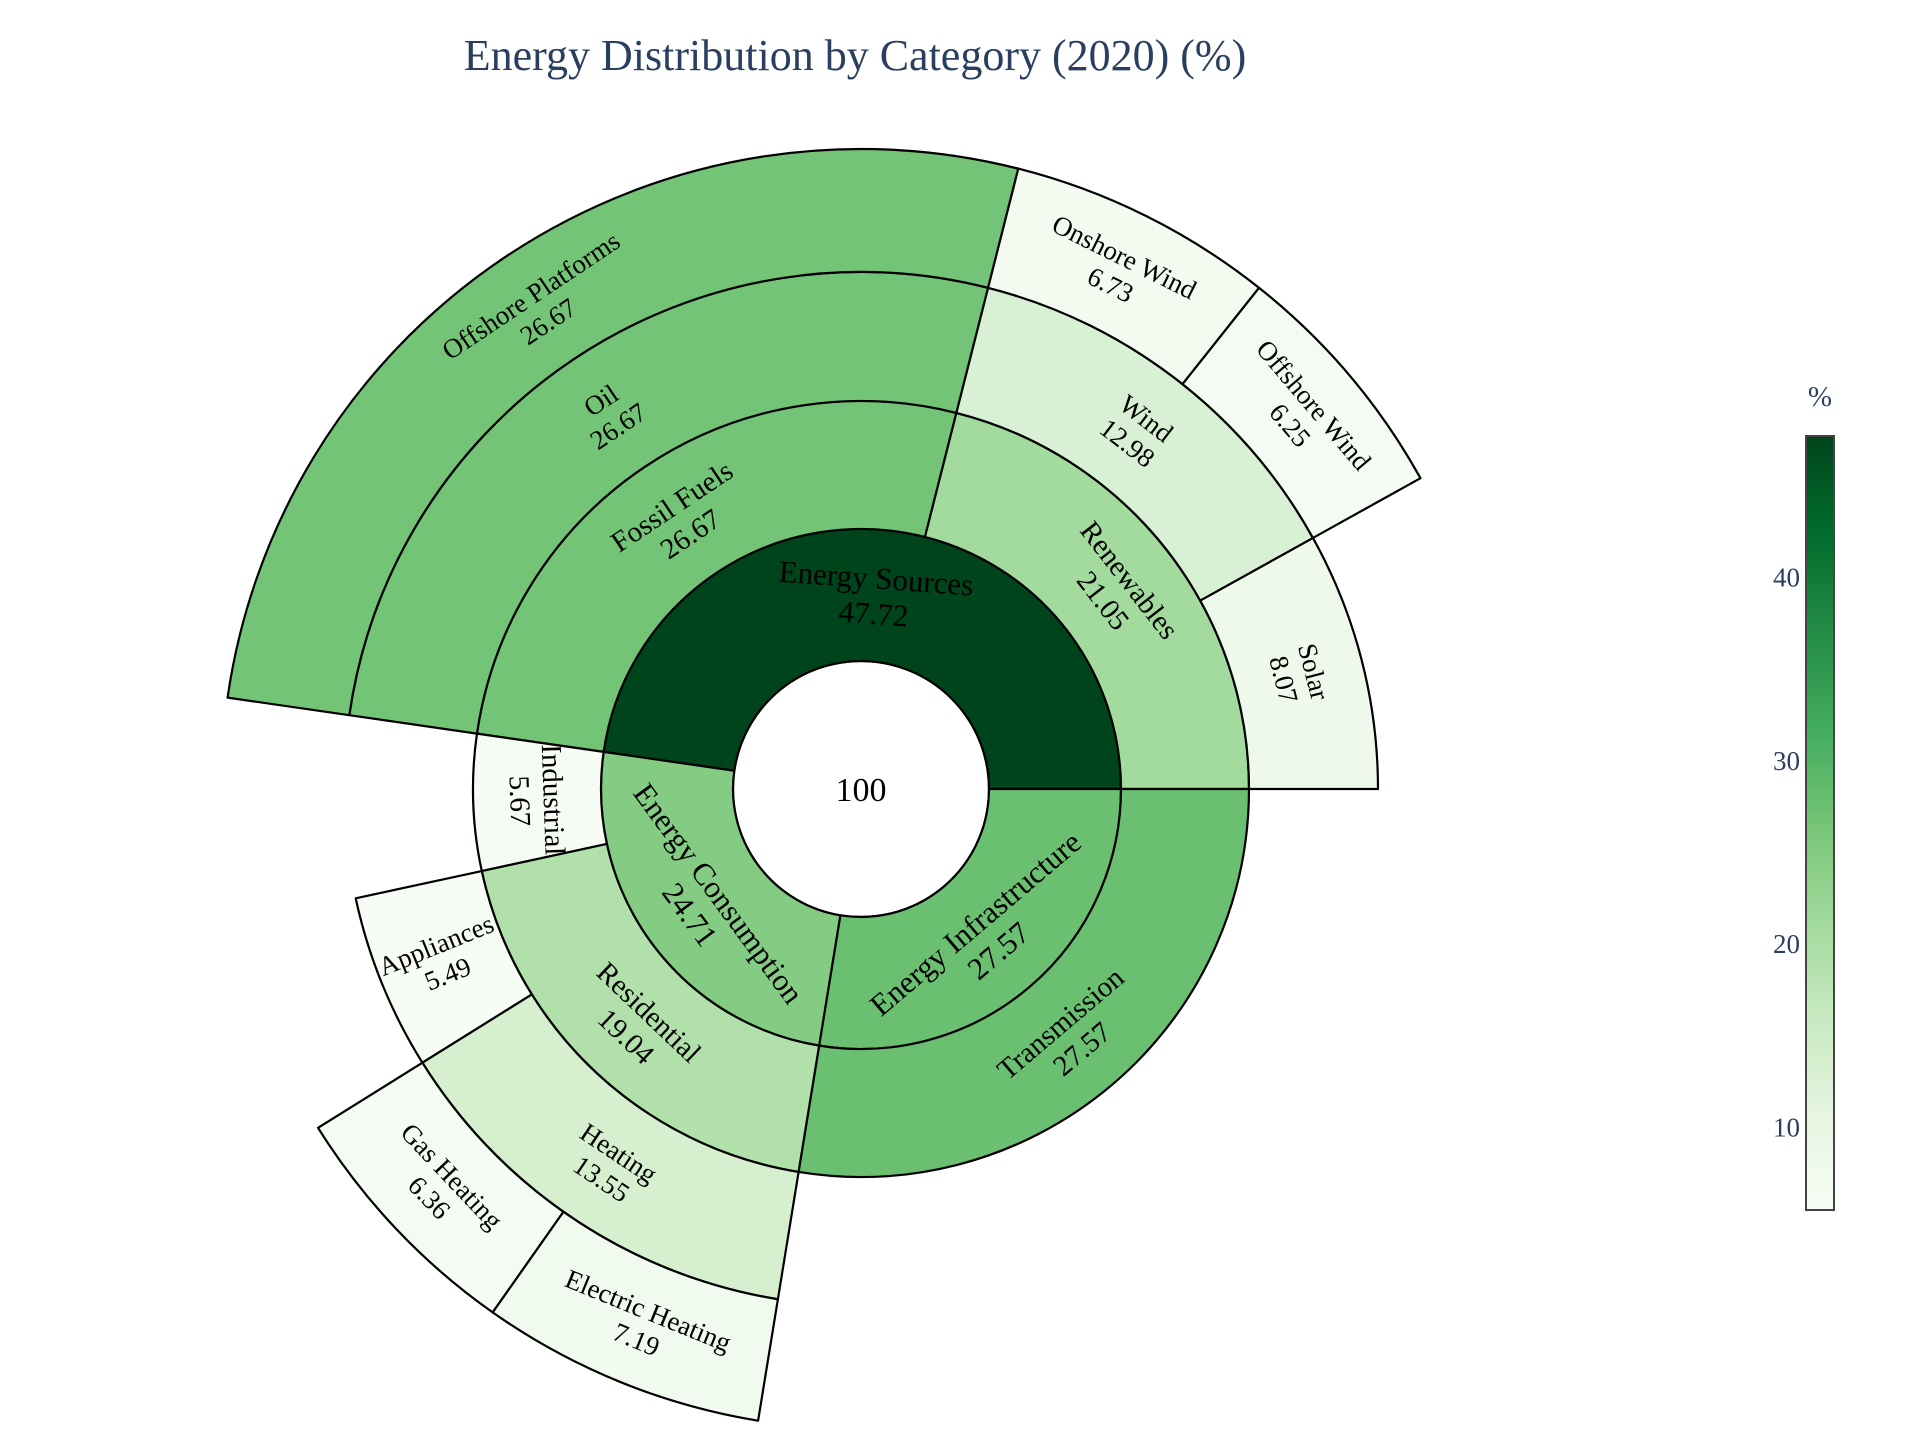 The width and height of the screenshot is (1920, 1440). Describe the element at coordinates (1786, 1127) in the screenshot. I see `colorbar-tick-label: 10` at that location.